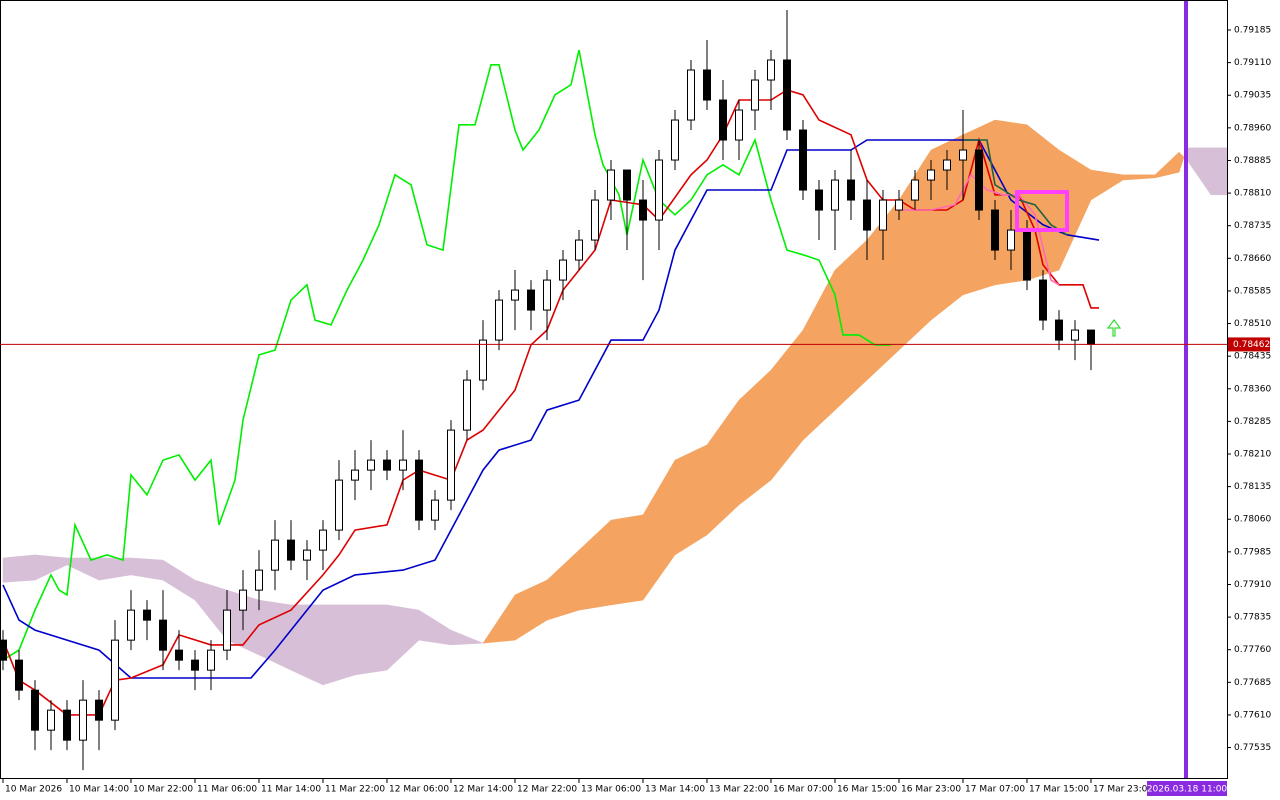  Describe the element at coordinates (227, 790) in the screenshot. I see `x-tick-label: 11 Mar 06:00` at that location.